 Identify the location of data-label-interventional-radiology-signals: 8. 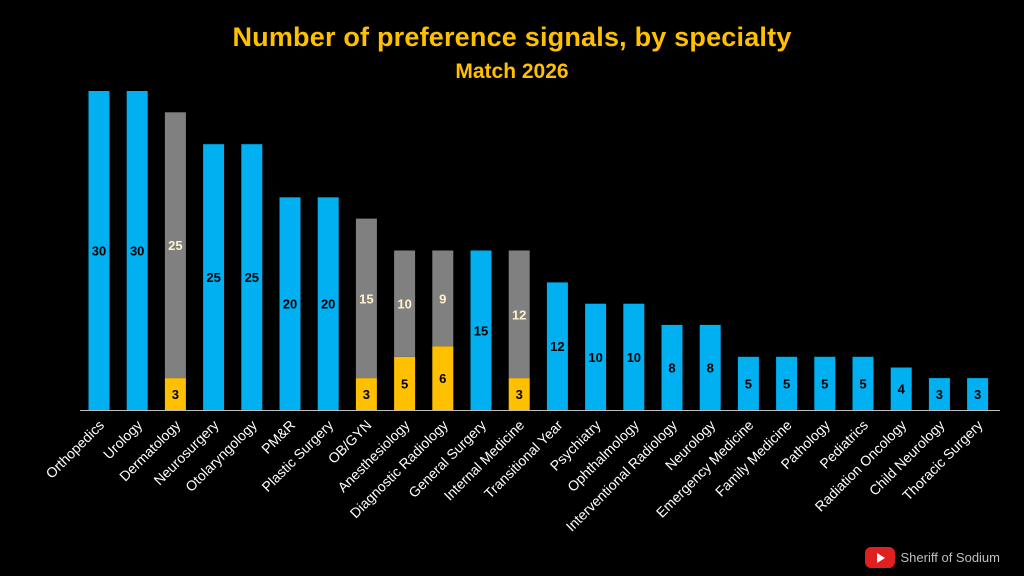
(671, 368).